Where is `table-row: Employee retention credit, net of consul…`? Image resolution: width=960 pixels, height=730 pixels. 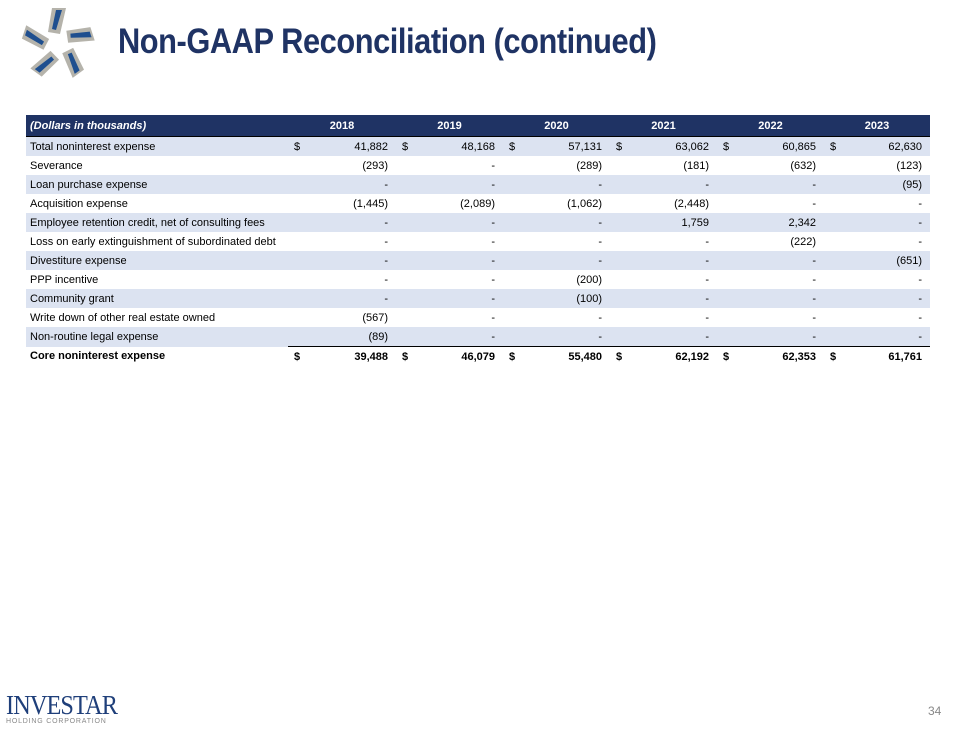
table-row: Employee retention credit, net of consul… is located at coordinates (478, 222).